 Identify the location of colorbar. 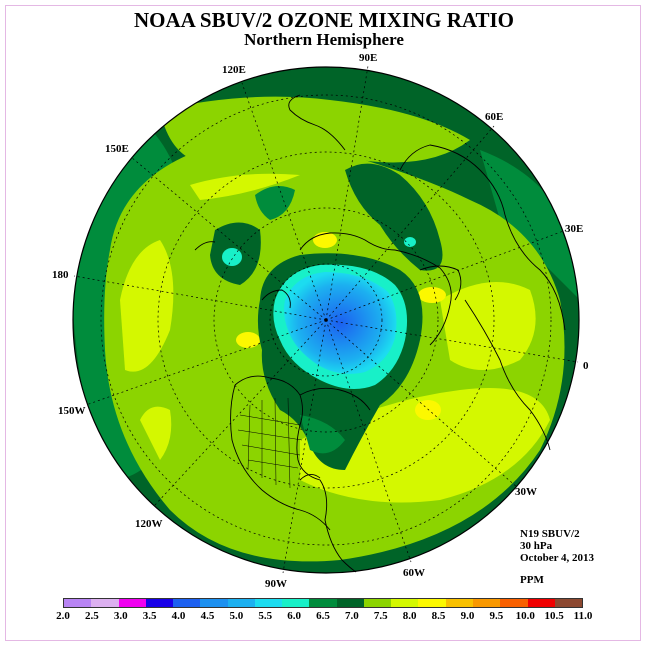
(323, 603).